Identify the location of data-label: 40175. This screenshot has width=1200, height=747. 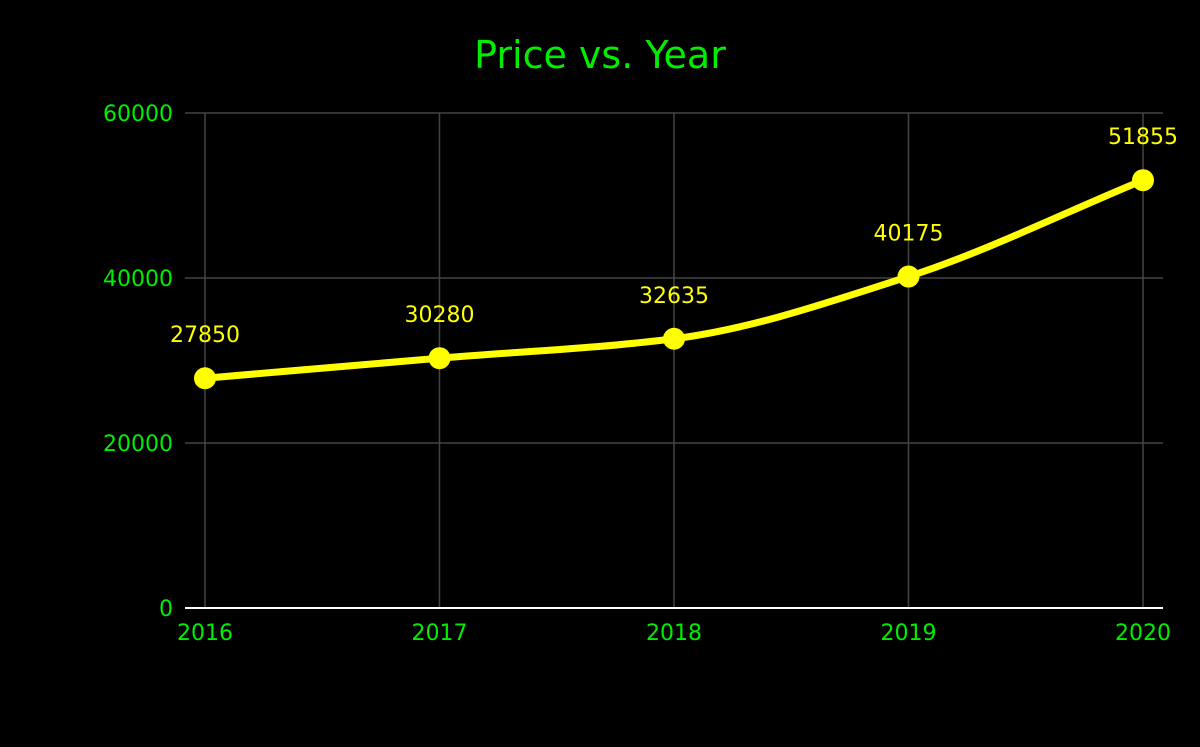
(909, 234).